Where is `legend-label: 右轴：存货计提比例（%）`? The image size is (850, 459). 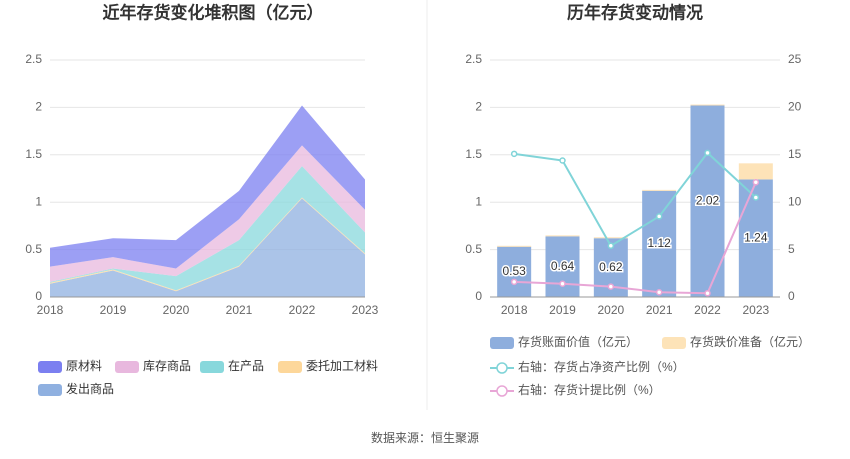
legend-label: 右轴：存货计提比例（%） is located at coordinates (589, 389).